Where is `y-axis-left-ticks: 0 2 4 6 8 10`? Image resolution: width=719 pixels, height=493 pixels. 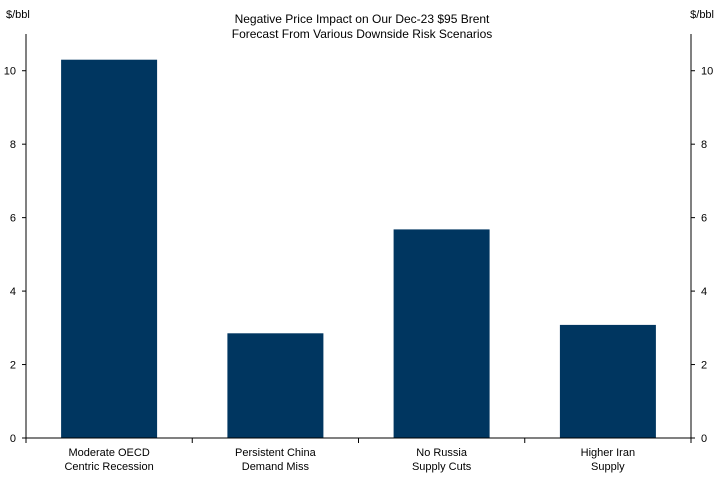
y-axis-left-ticks: 0 2 4 6 8 10 is located at coordinates (15, 255).